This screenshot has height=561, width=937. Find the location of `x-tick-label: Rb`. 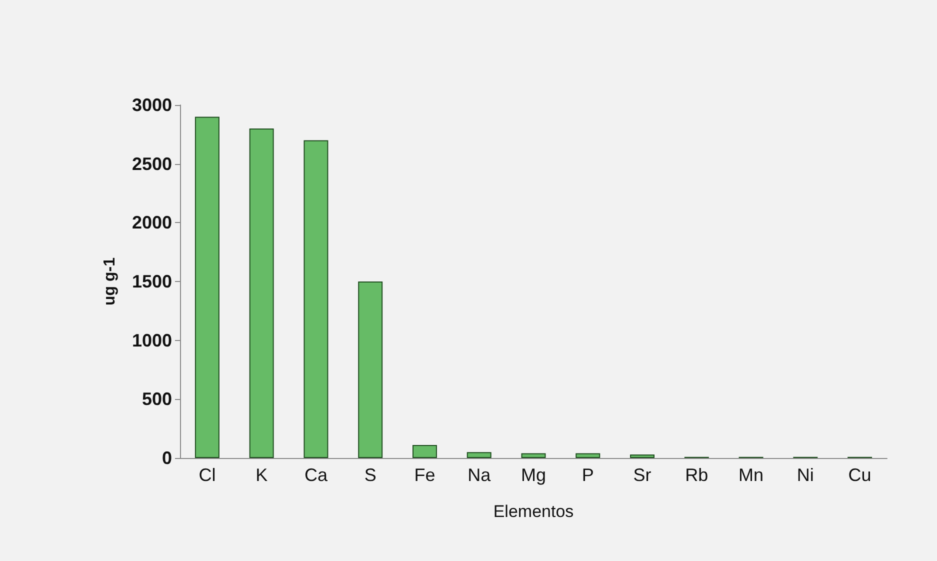

x-tick-label: Rb is located at coordinates (696, 475).